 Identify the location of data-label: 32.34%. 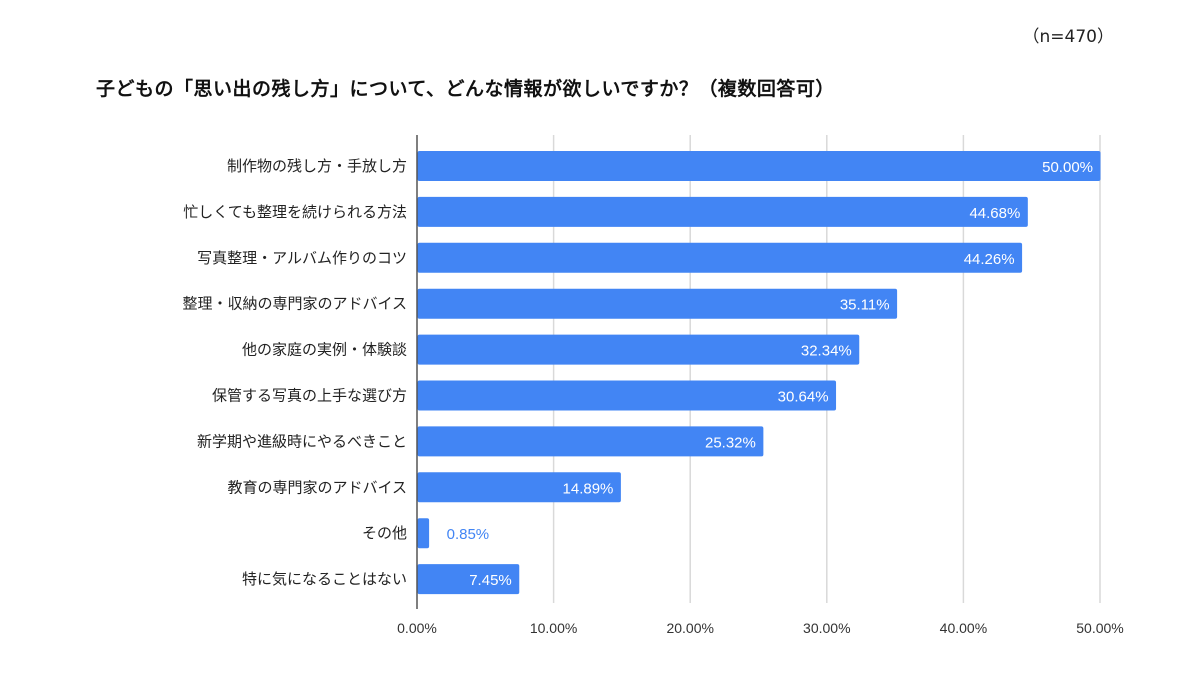
(826, 351).